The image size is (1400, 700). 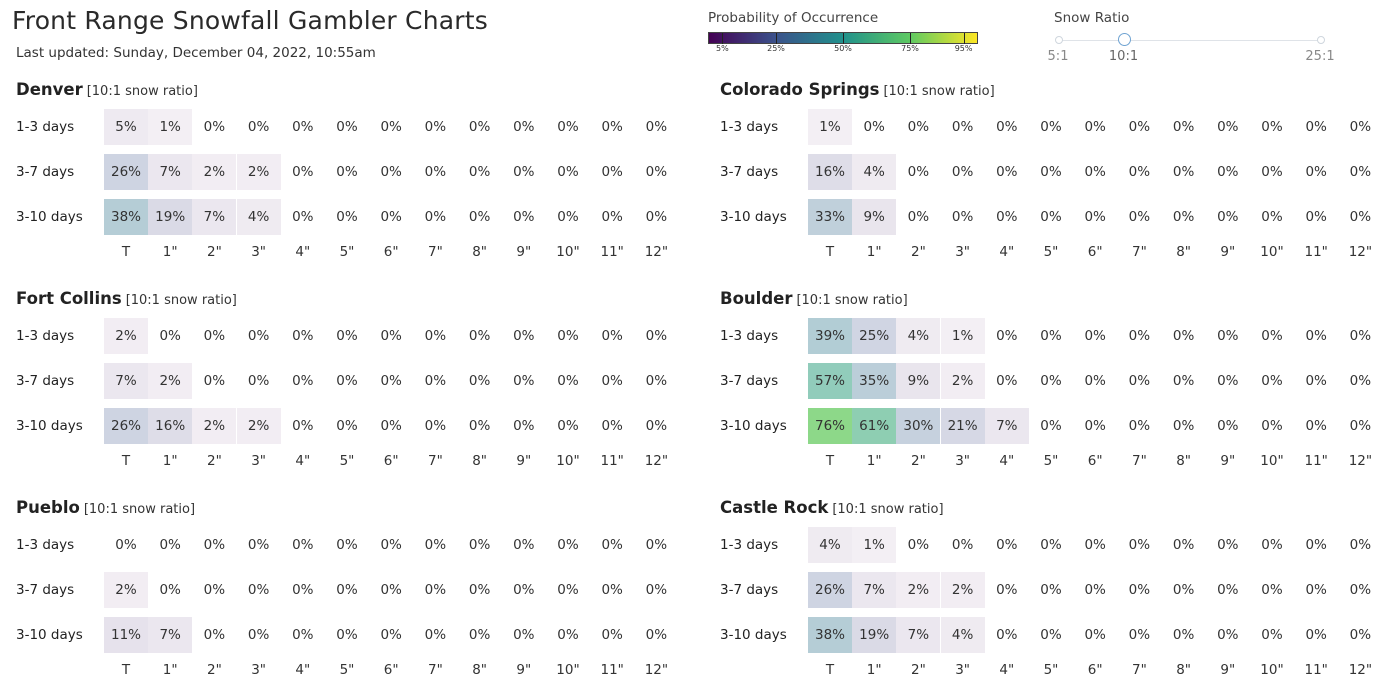 I want to click on column-label: 3", so click(x=962, y=670).